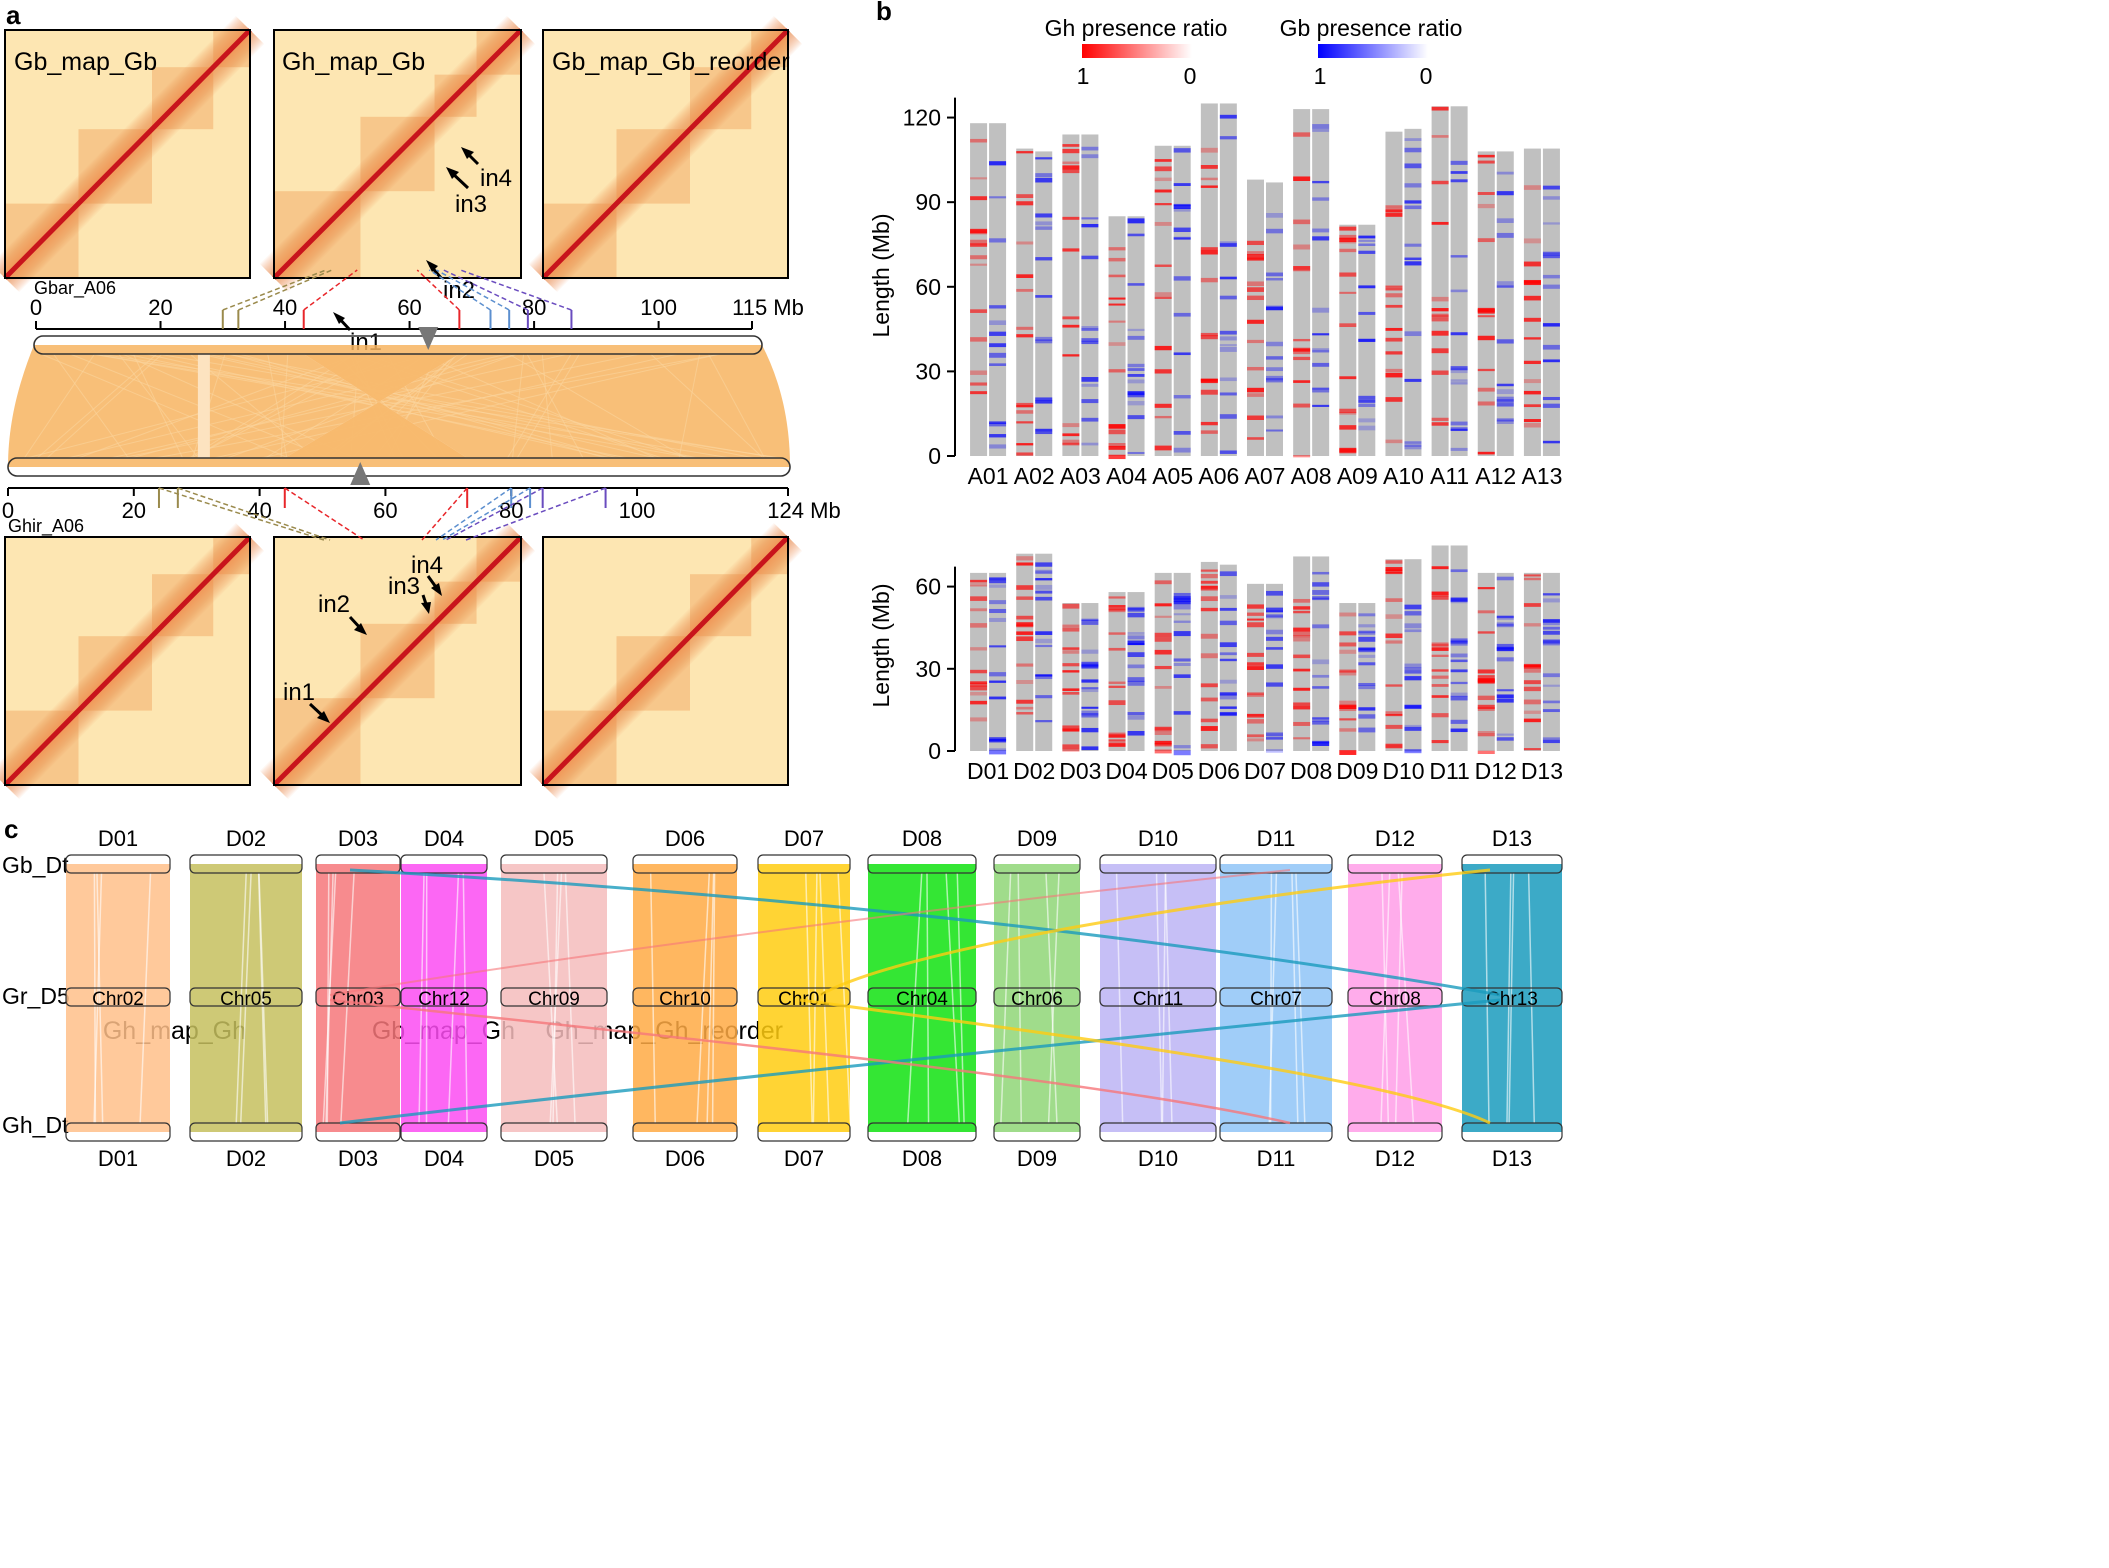 The image size is (2109, 1568). I want to click on axis-end-label: 115 Mb, so click(768, 307).